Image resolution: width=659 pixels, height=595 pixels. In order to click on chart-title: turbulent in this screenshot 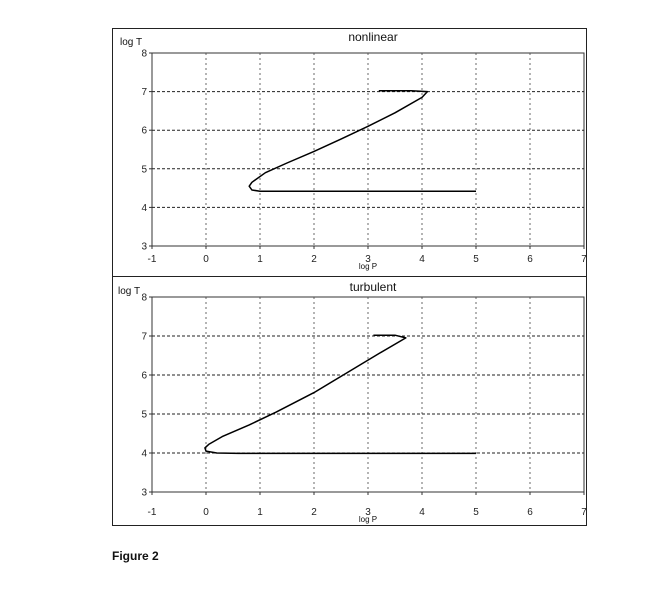, I will do `click(373, 287)`.